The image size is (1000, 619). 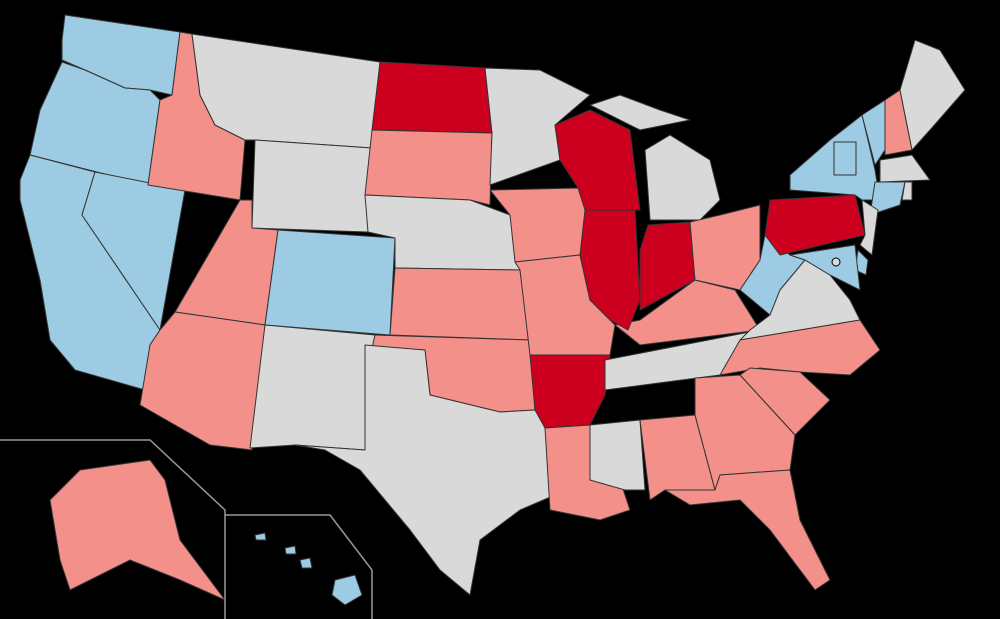 I want to click on dc-marker, so click(x=836, y=262).